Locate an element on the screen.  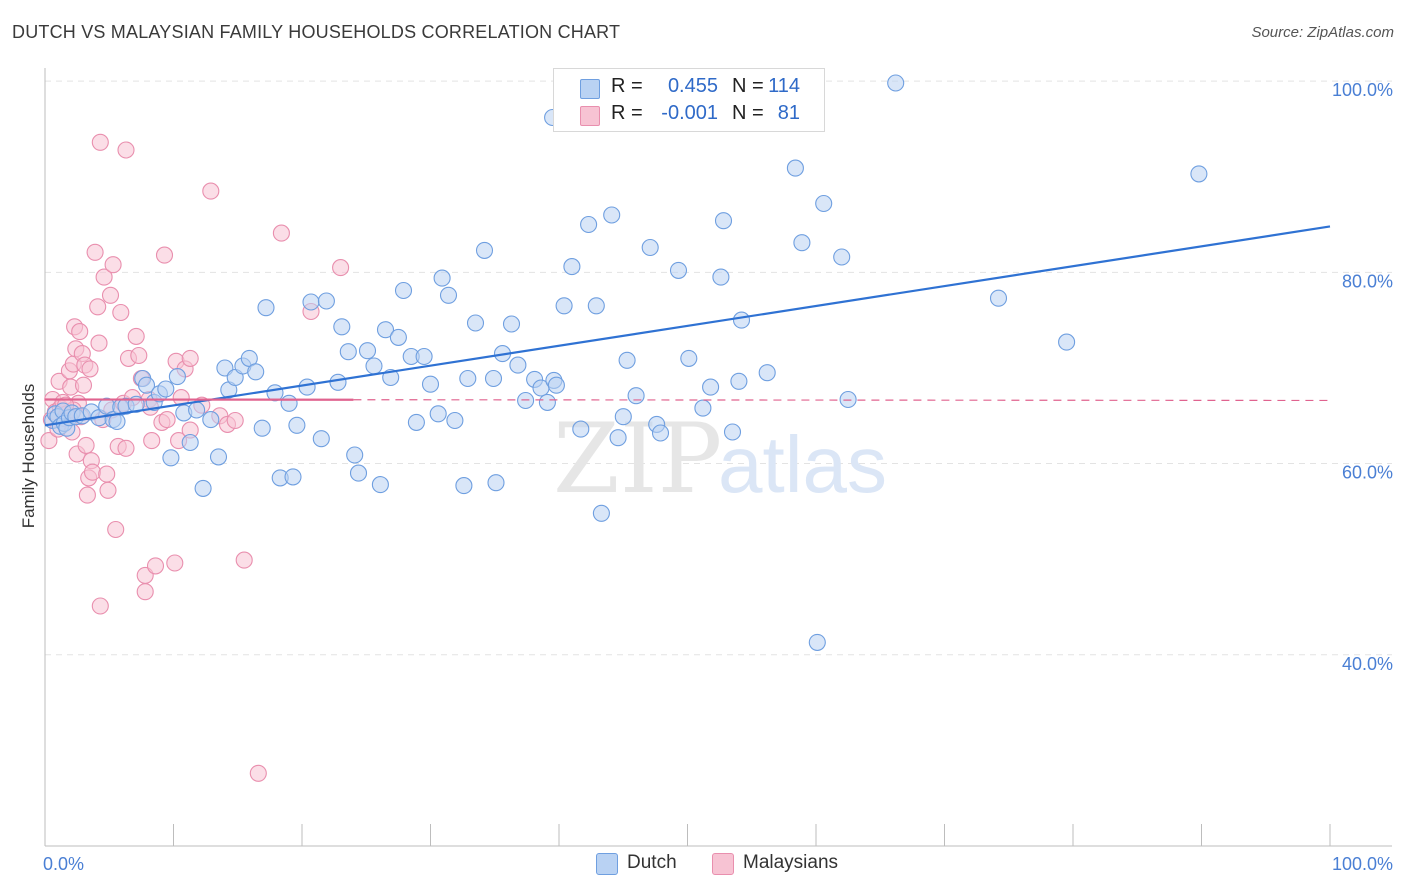
y-tick-label: 80.0% is located at coordinates (1367, 281).